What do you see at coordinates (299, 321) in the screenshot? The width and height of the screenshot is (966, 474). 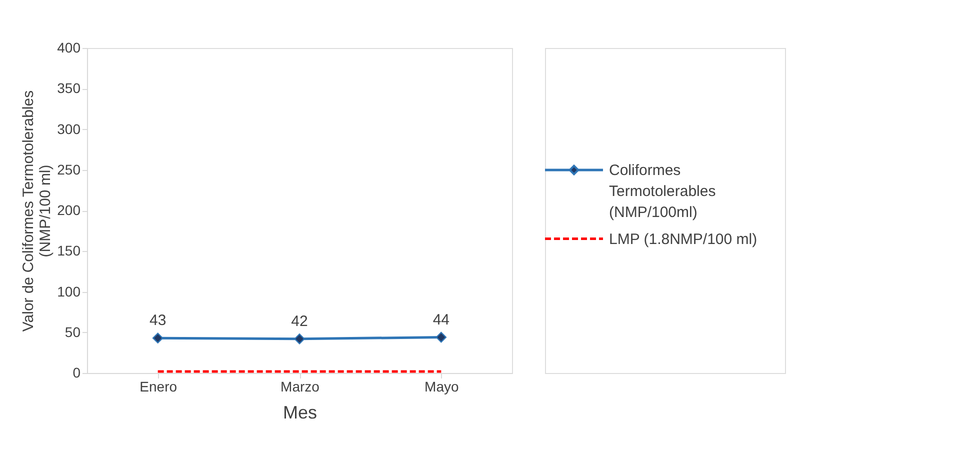 I see `data-label: 42` at bounding box center [299, 321].